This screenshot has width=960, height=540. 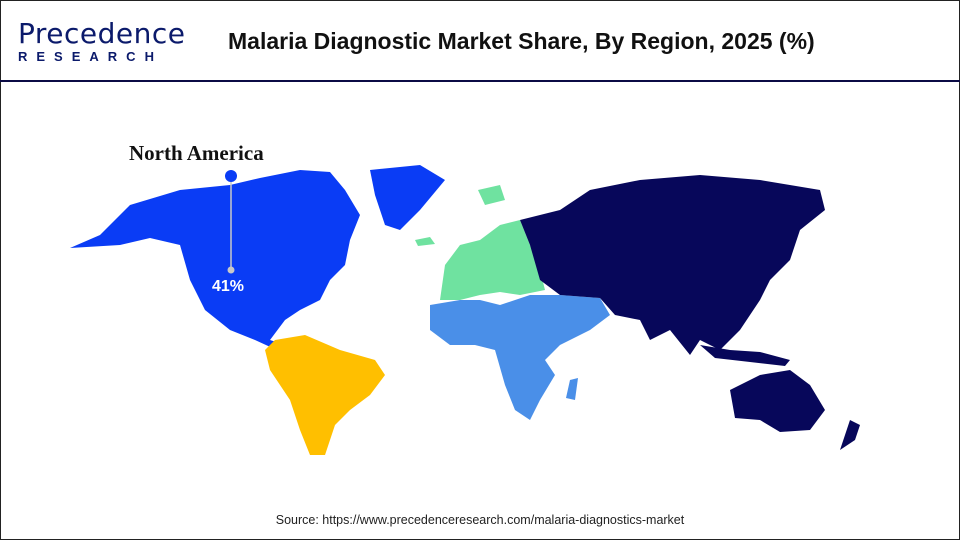 What do you see at coordinates (102, 33) in the screenshot?
I see `logo-text: Precedence` at bounding box center [102, 33].